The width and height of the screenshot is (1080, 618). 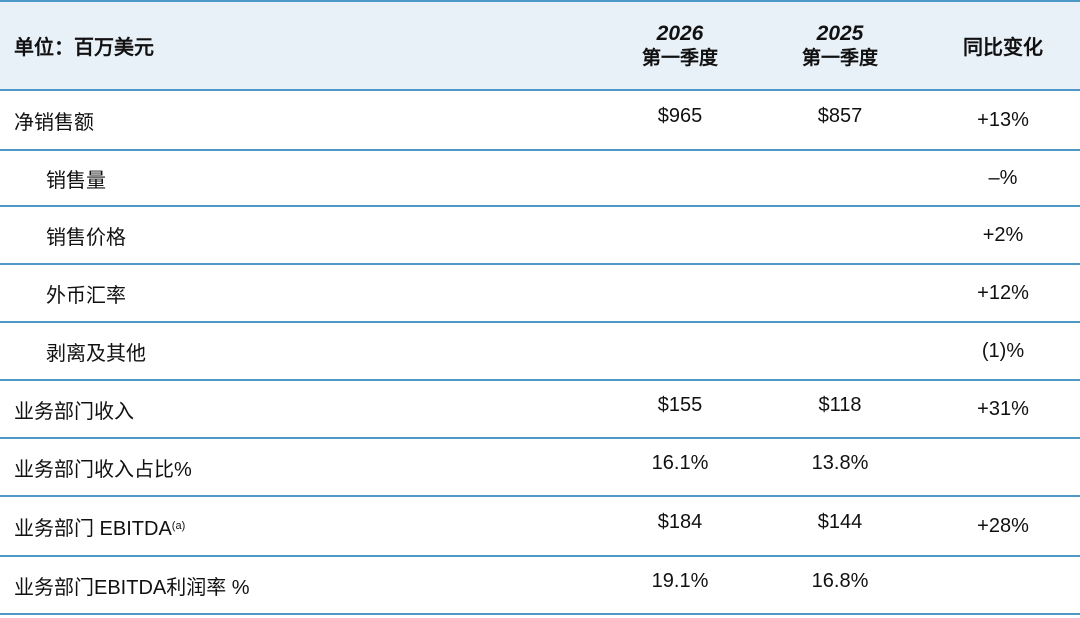 What do you see at coordinates (1003, 48) in the screenshot?
I see `col-header-yoy: 同比变化` at bounding box center [1003, 48].